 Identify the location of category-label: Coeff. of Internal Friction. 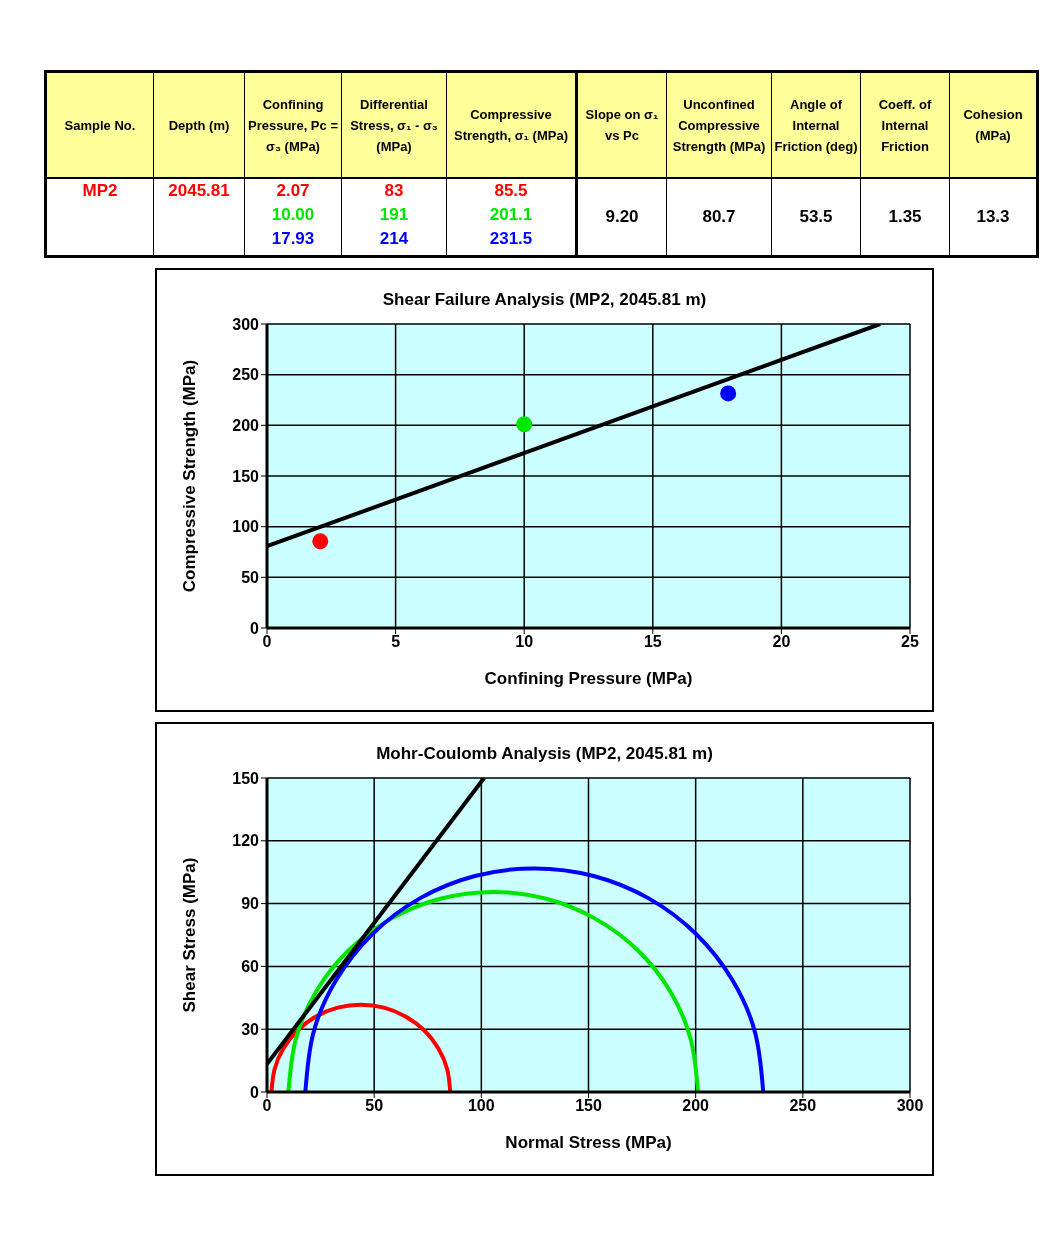
(905, 126).